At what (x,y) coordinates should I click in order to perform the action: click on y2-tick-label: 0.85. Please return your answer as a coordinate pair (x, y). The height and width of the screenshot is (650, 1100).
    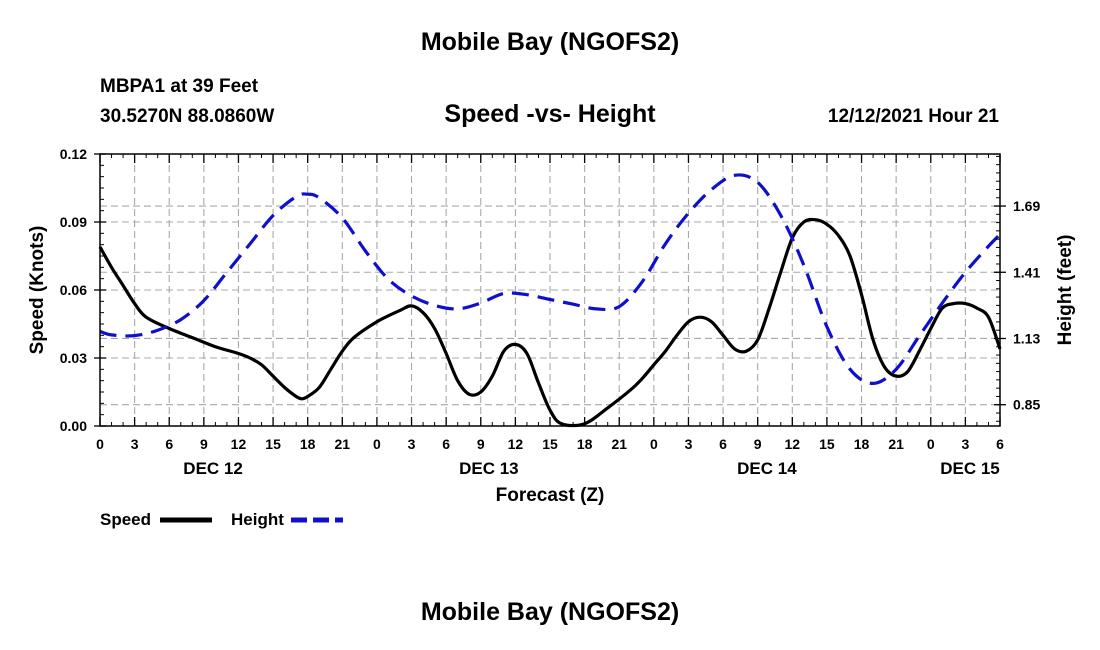
    Looking at the image, I should click on (1026, 405).